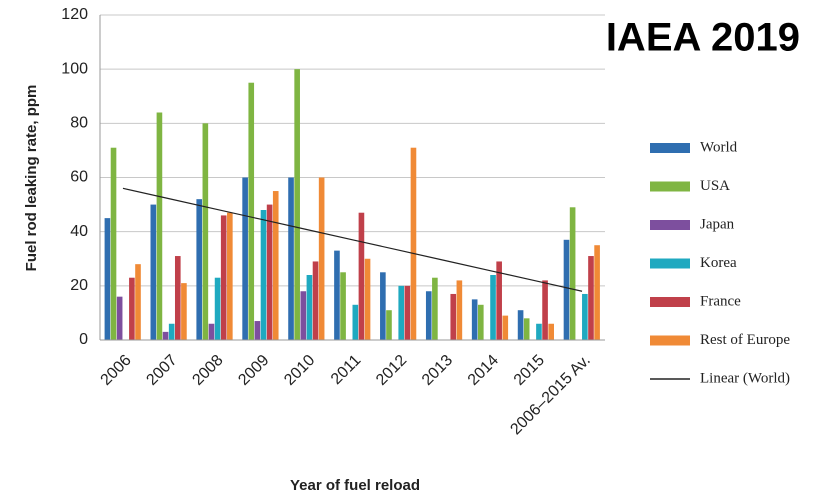 This screenshot has height=498, width=819. I want to click on y-tick-label: 100, so click(74, 68).